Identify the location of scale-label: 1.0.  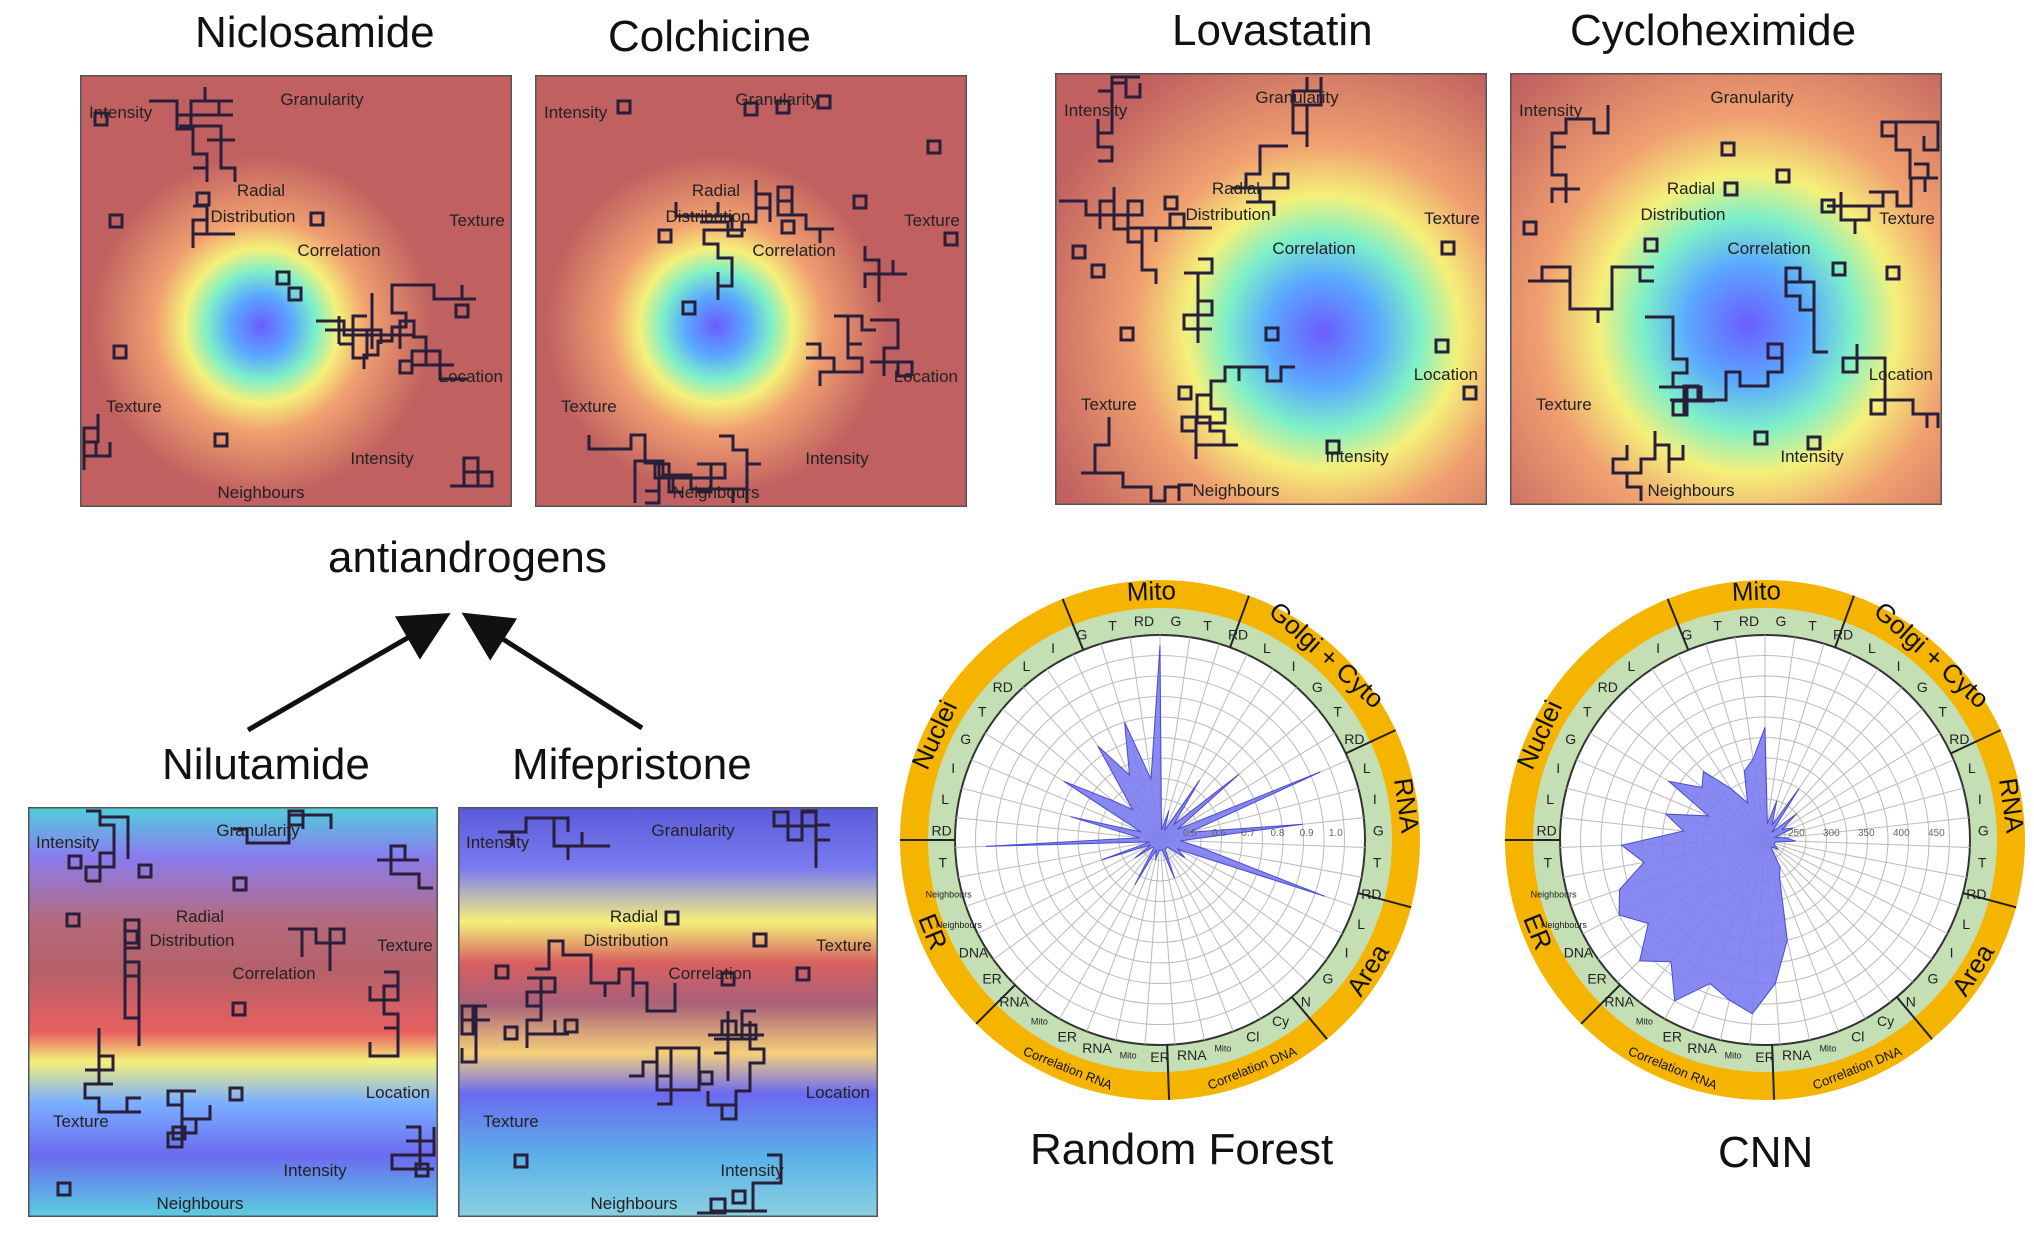
(1336, 833).